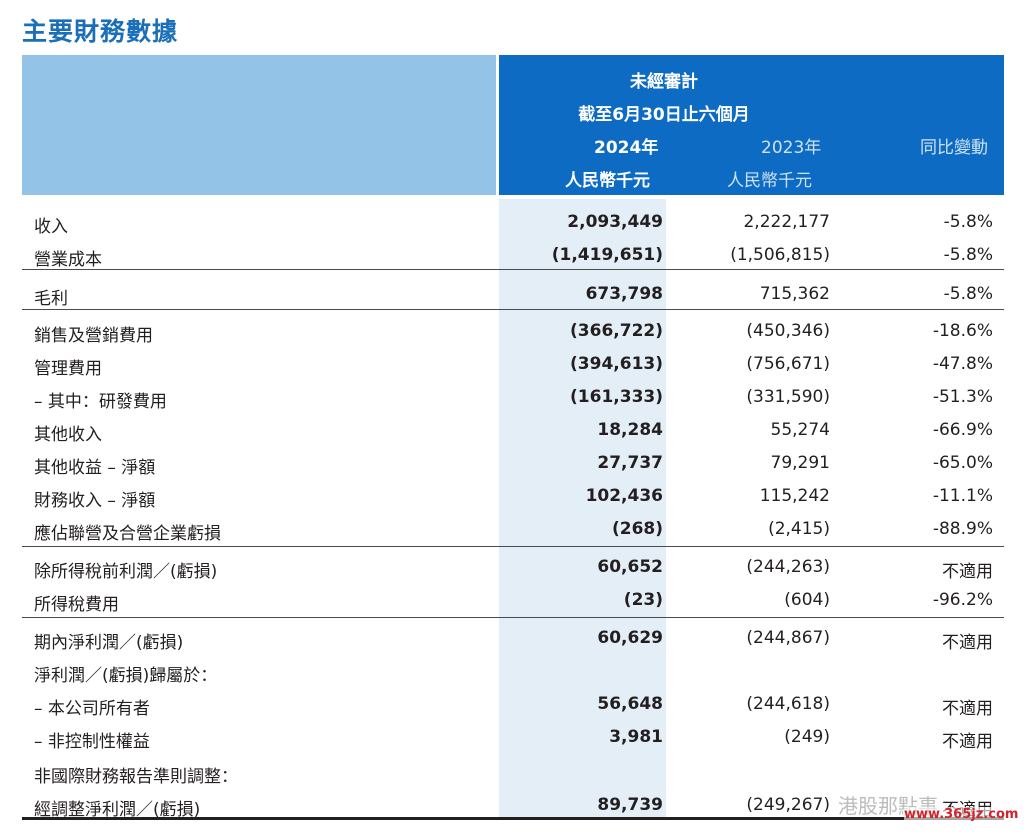 The width and height of the screenshot is (1024, 834). What do you see at coordinates (616, 364) in the screenshot?
I see `value-2024: (394,613)` at bounding box center [616, 364].